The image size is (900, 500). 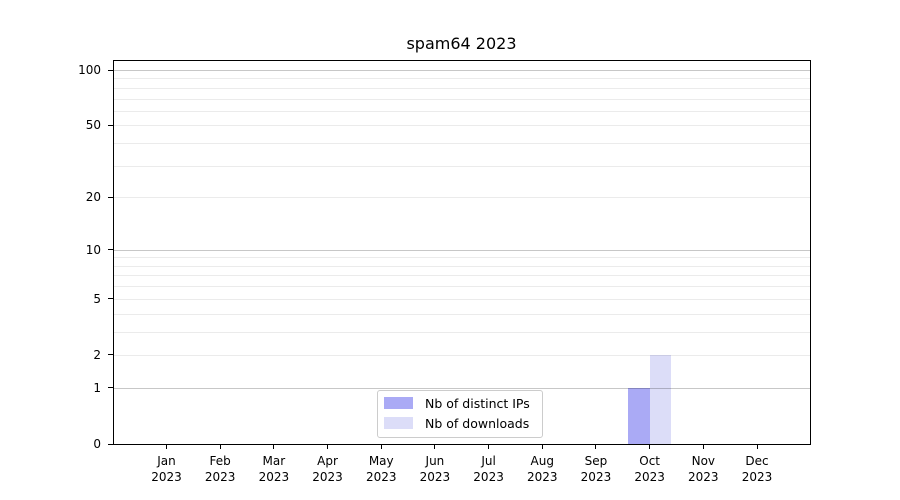 What do you see at coordinates (703, 469) in the screenshot?
I see `x-tick-label: Nov 2023` at bounding box center [703, 469].